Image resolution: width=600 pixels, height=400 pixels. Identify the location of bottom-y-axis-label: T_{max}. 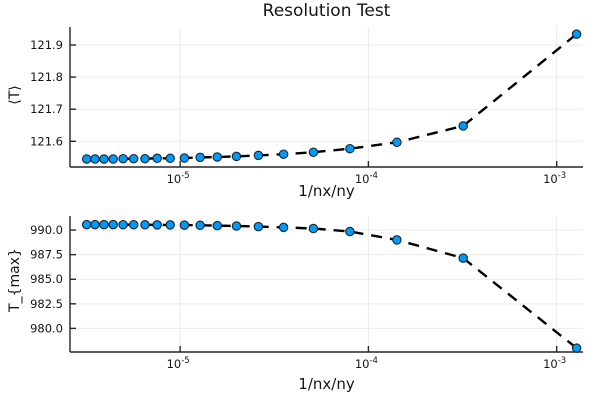
(15, 280).